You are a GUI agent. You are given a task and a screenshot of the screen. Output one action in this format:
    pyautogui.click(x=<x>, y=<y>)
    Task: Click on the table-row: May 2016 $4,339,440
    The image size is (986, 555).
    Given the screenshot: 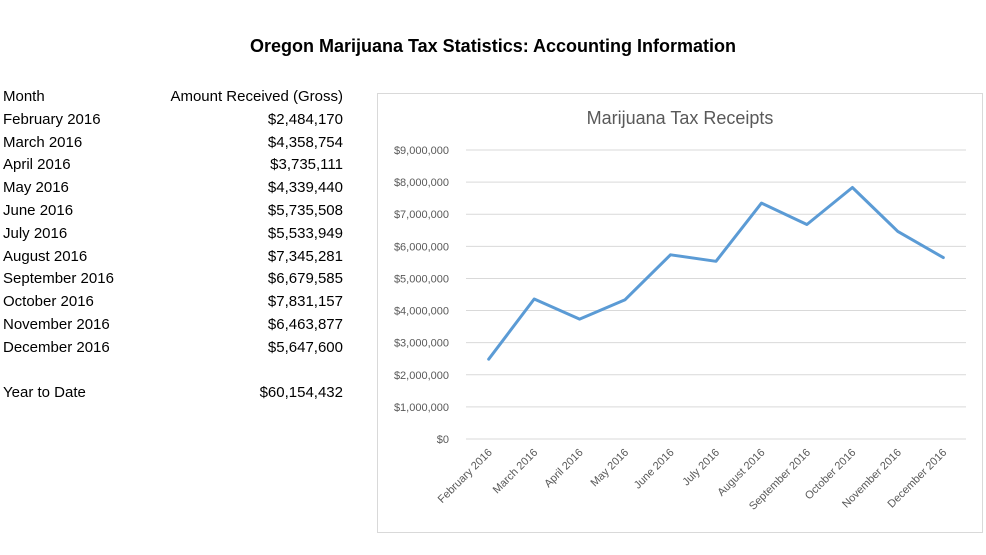 What is the action you would take?
    pyautogui.click(x=173, y=188)
    